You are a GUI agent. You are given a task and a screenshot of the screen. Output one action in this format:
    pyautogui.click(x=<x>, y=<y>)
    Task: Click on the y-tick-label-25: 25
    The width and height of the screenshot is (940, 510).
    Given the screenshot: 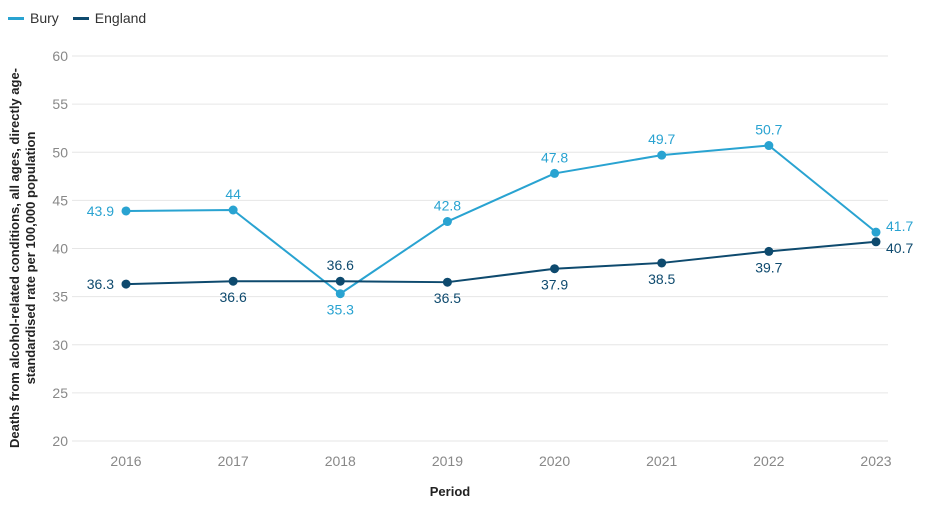 What is the action you would take?
    pyautogui.click(x=60, y=393)
    